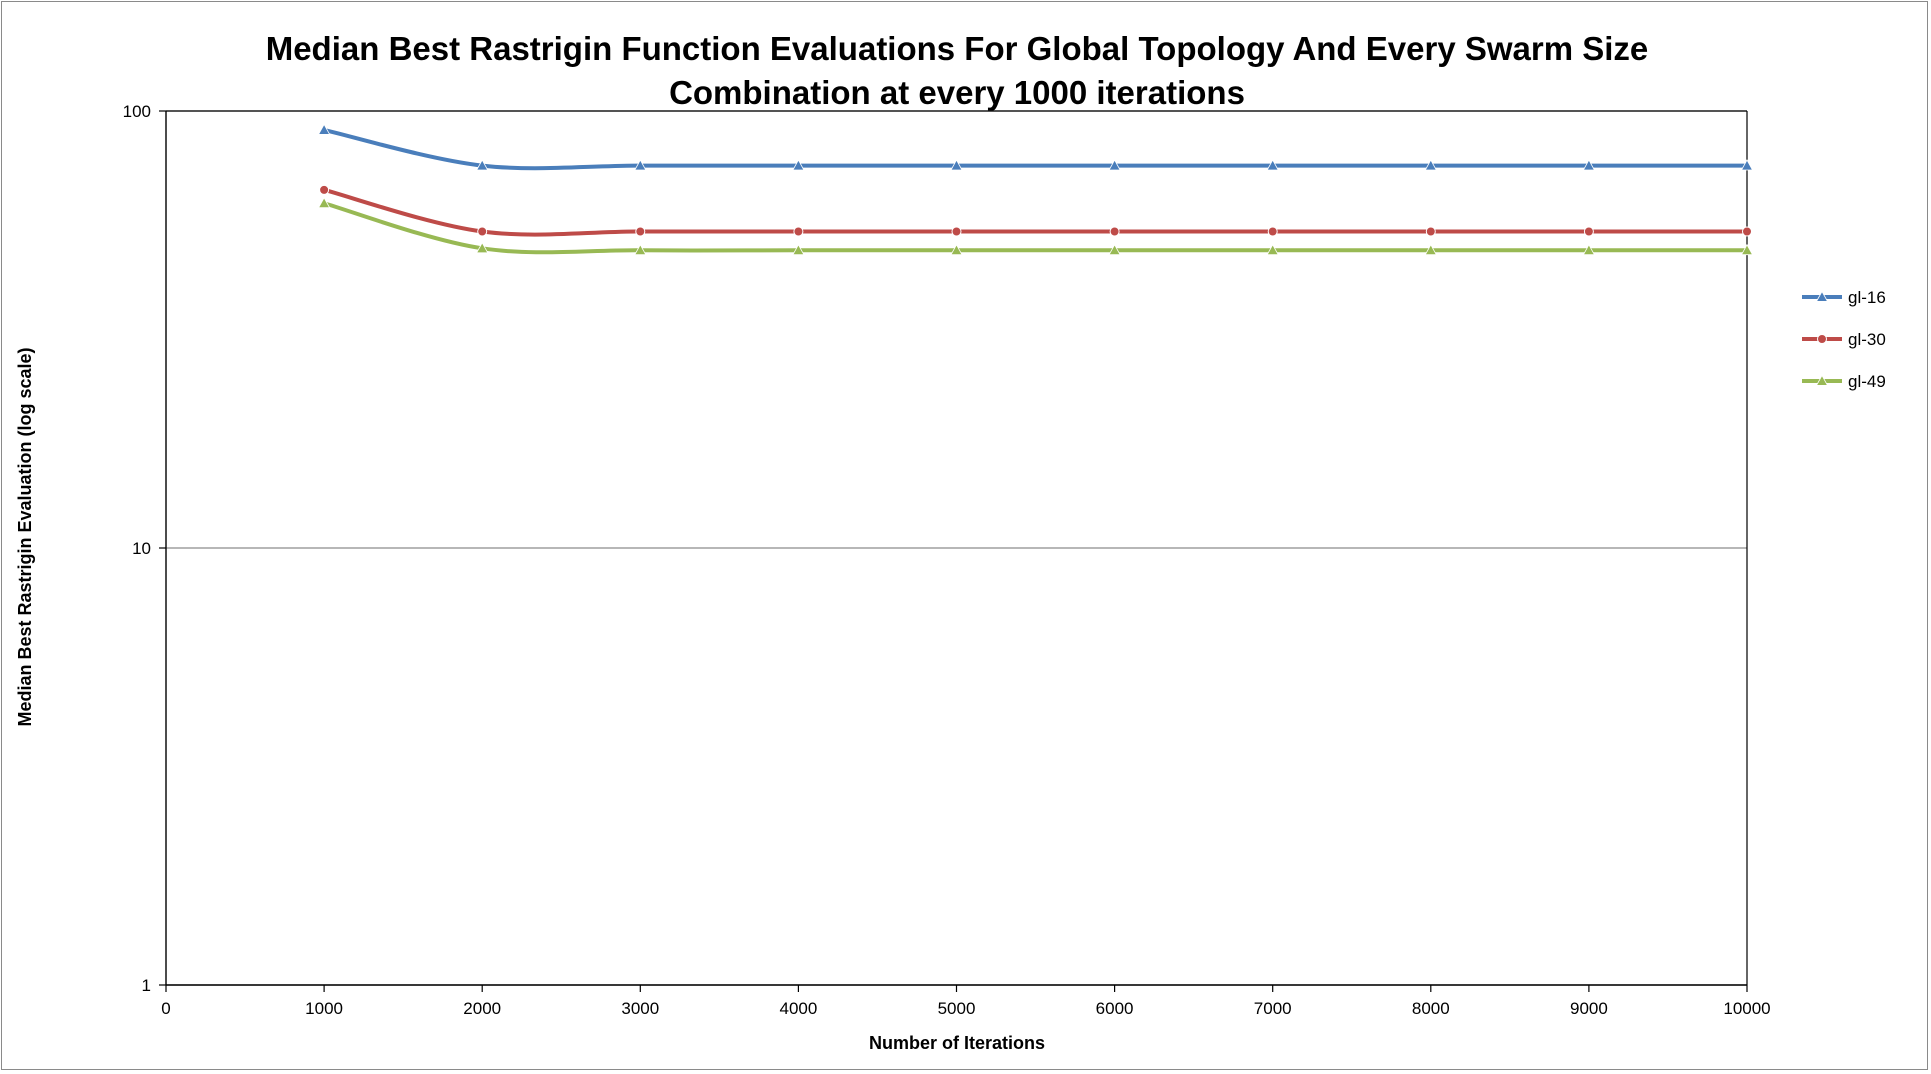 This screenshot has height=1074, width=1931. I want to click on x-tick-label: 4000, so click(798, 1008).